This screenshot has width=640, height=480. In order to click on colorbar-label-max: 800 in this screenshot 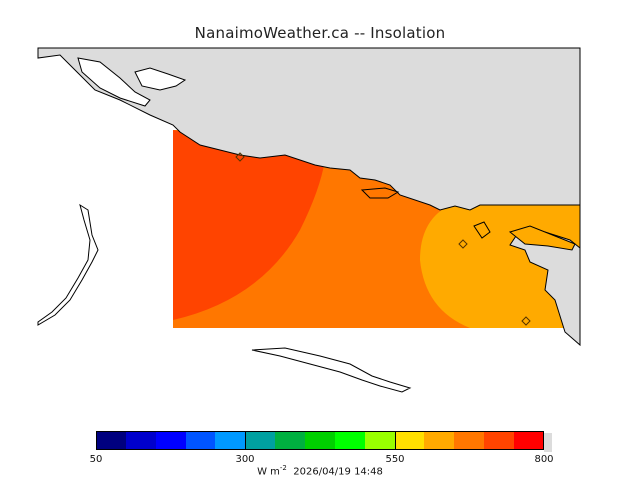, I will do `click(544, 459)`.